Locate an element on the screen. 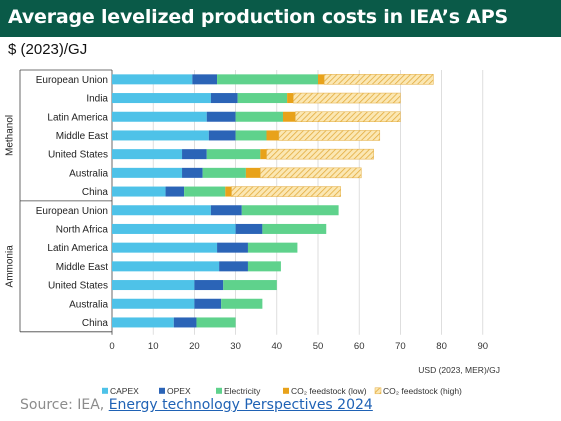 The width and height of the screenshot is (561, 421). x-tick-label: 50 is located at coordinates (318, 346).